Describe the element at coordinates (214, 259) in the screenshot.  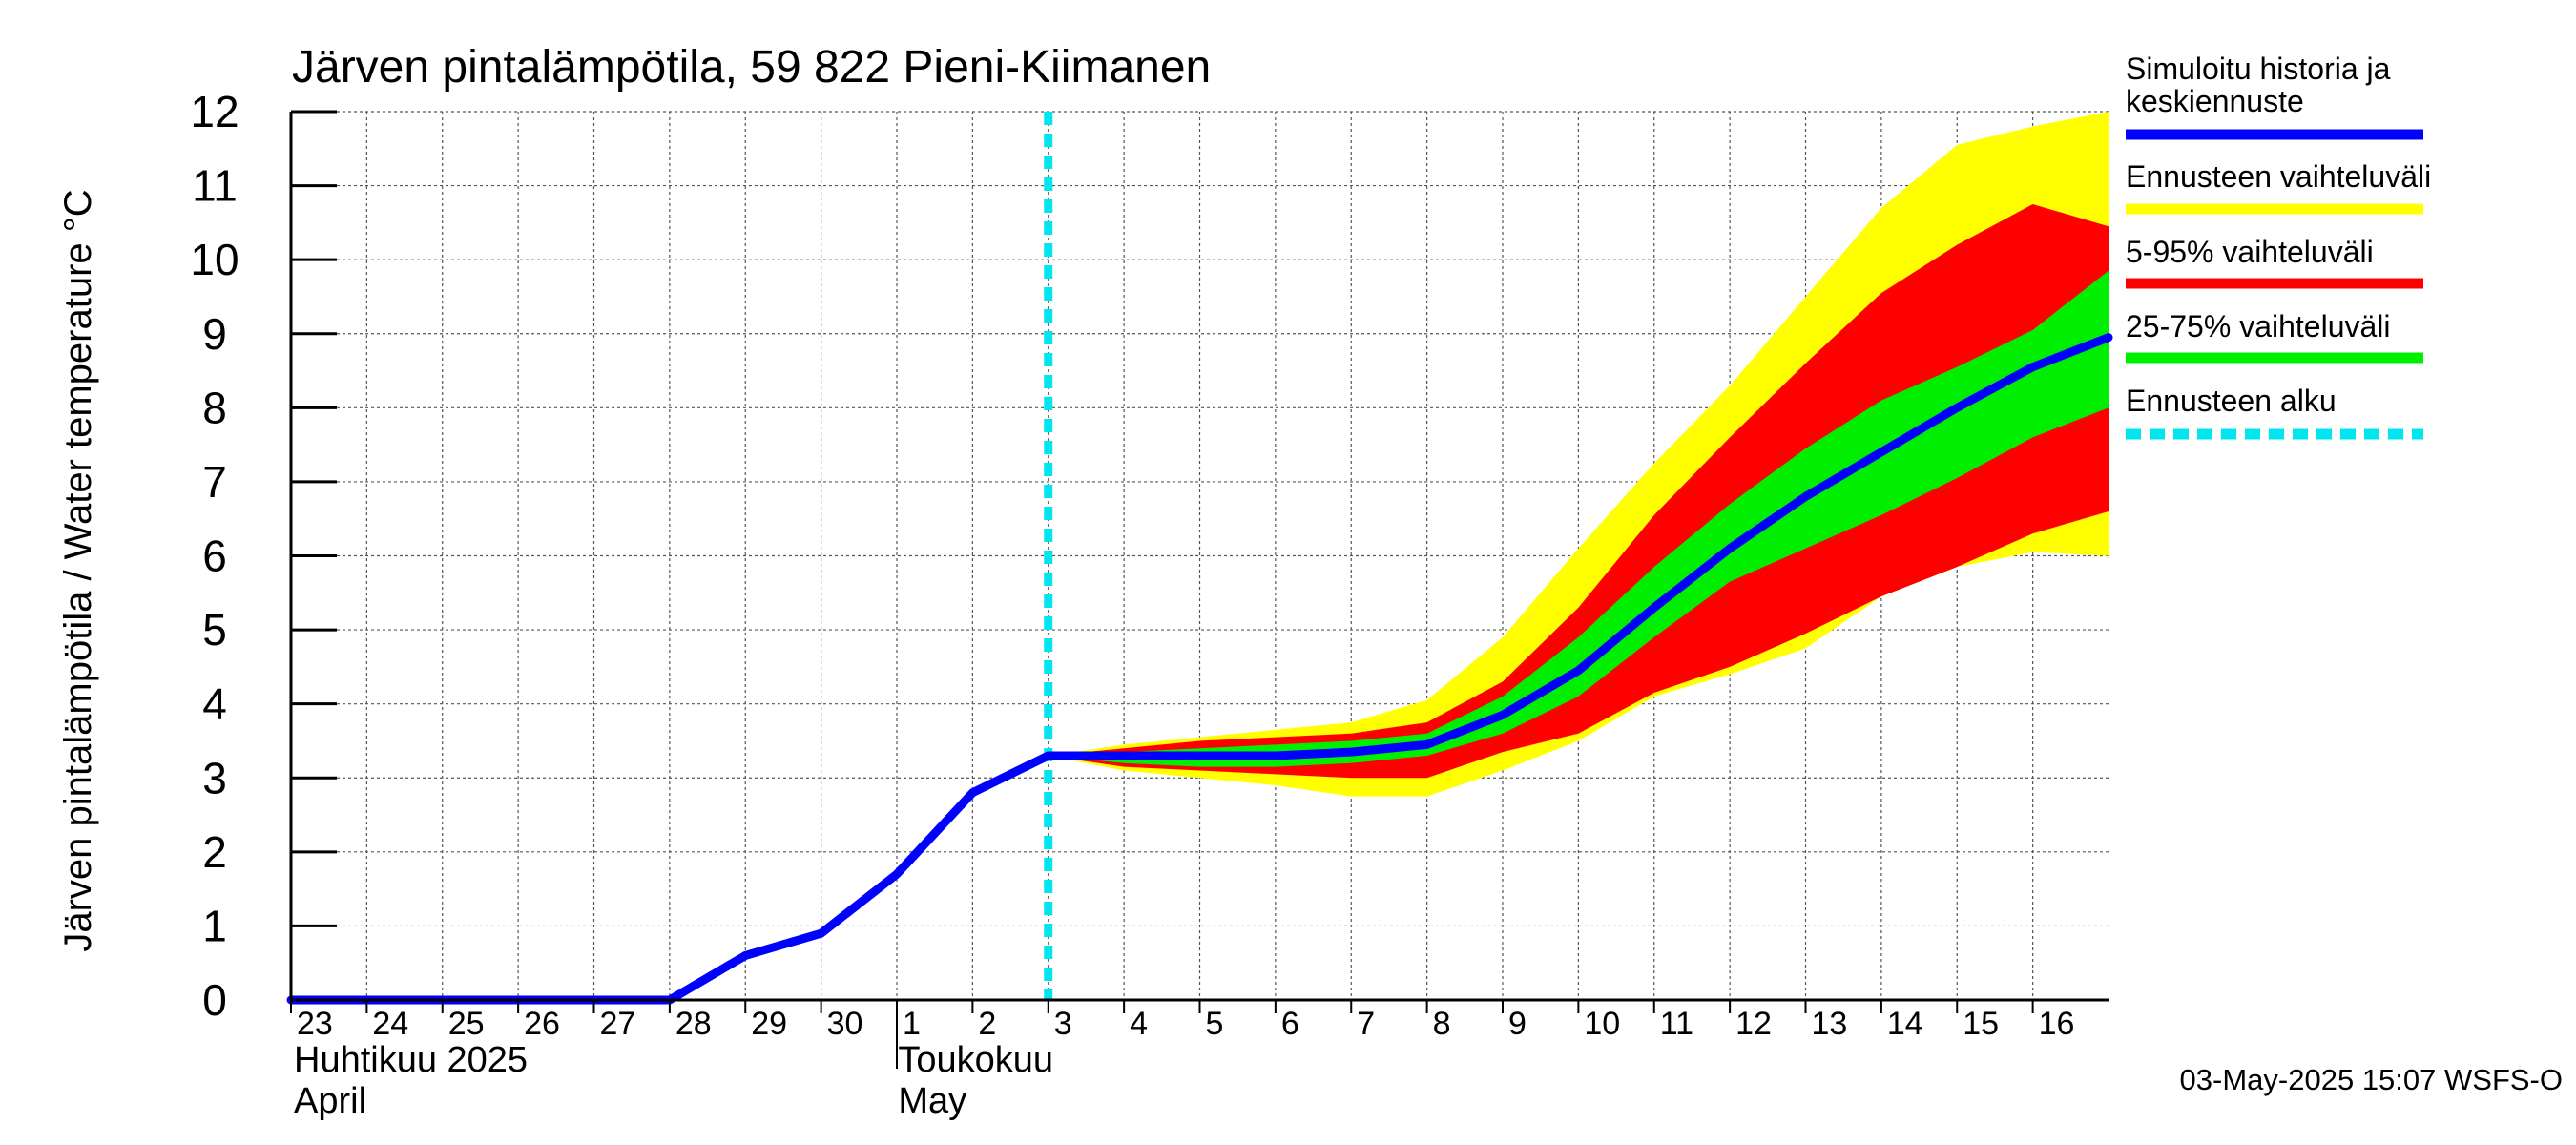
I see `y-tick-label: 10` at that location.